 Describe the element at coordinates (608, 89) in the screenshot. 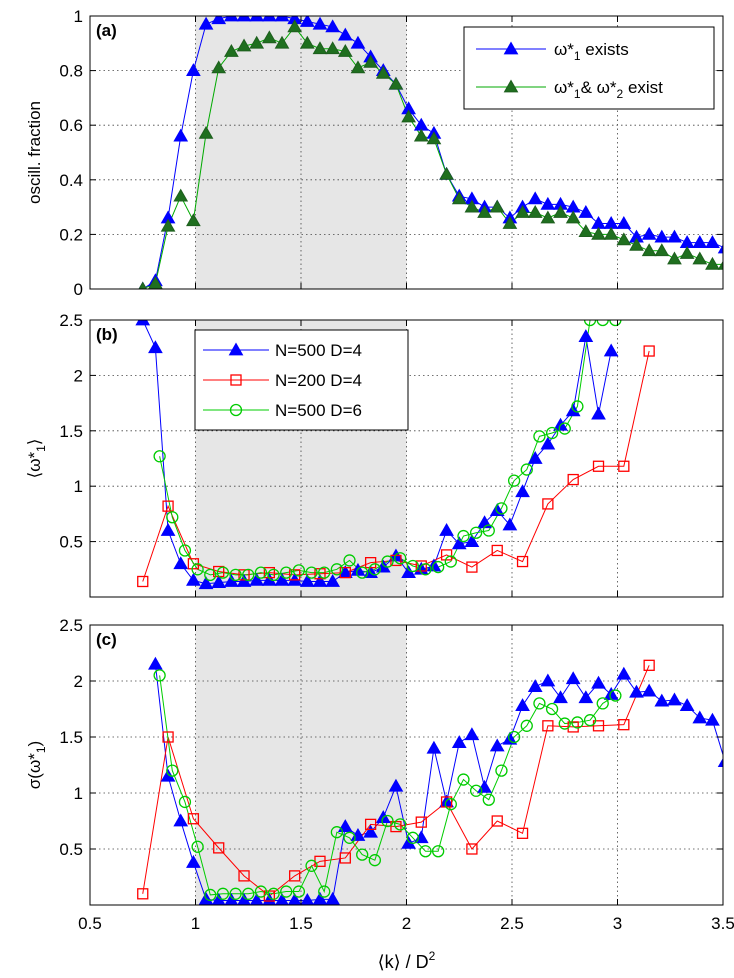

I see `legend-entry: ω*1& ω*2 exist` at that location.